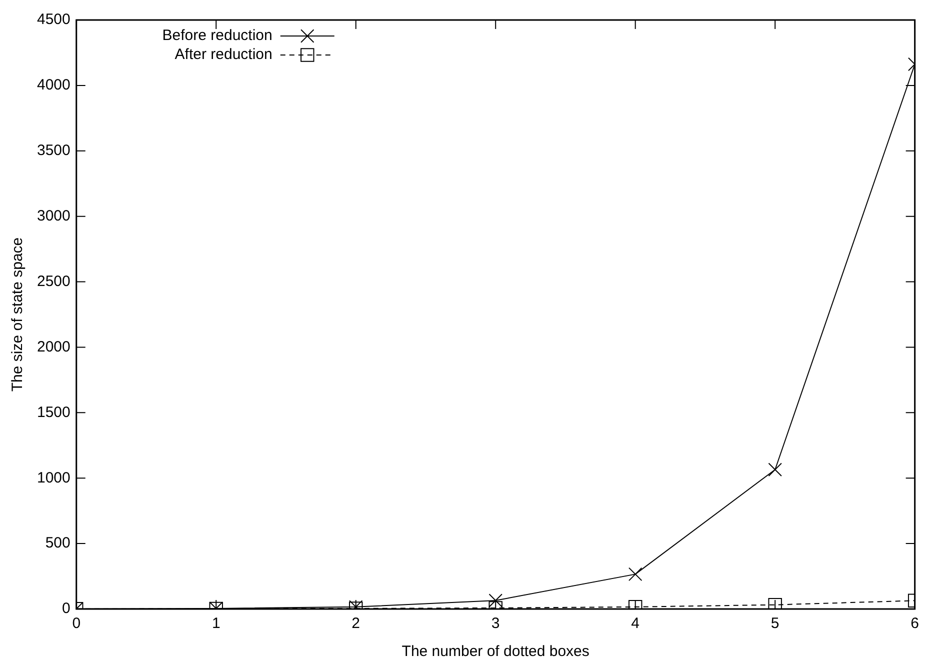  I want to click on y-tick-label: 2500, so click(53, 281).